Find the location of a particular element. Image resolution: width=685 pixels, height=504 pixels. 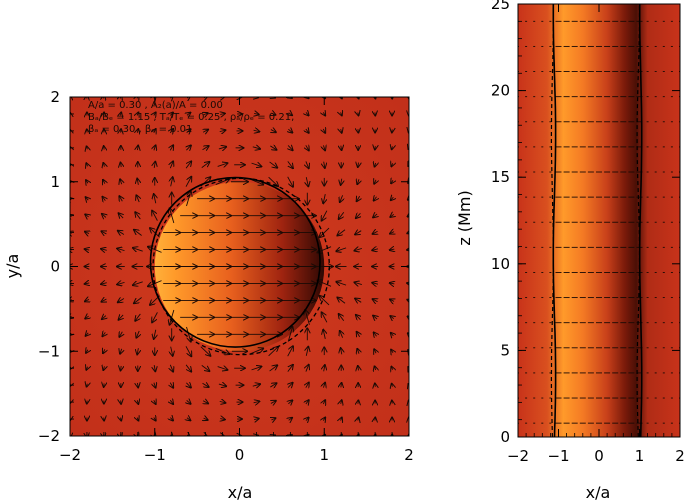

tube-boundary-dashed is located at coordinates (241, 266).